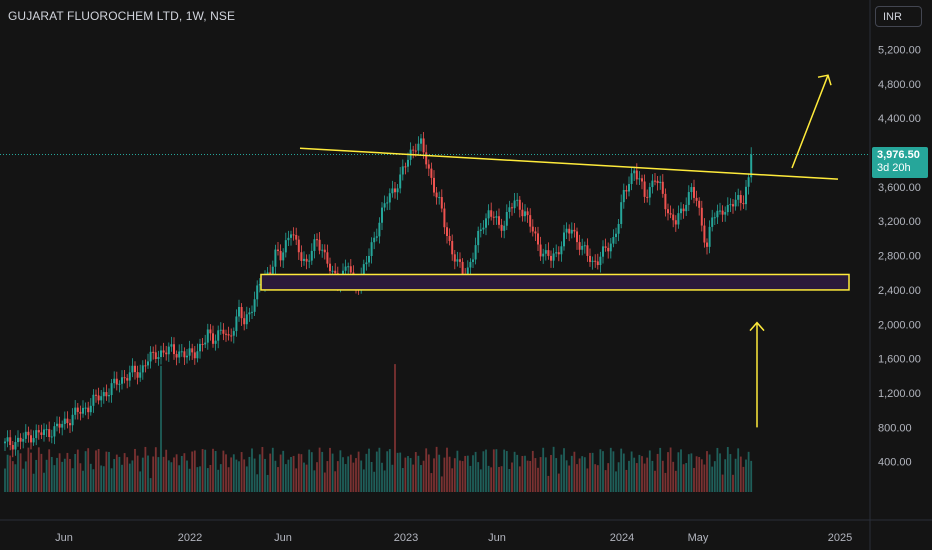 Image resolution: width=932 pixels, height=550 pixels. I want to click on currency-button: INR, so click(898, 16).